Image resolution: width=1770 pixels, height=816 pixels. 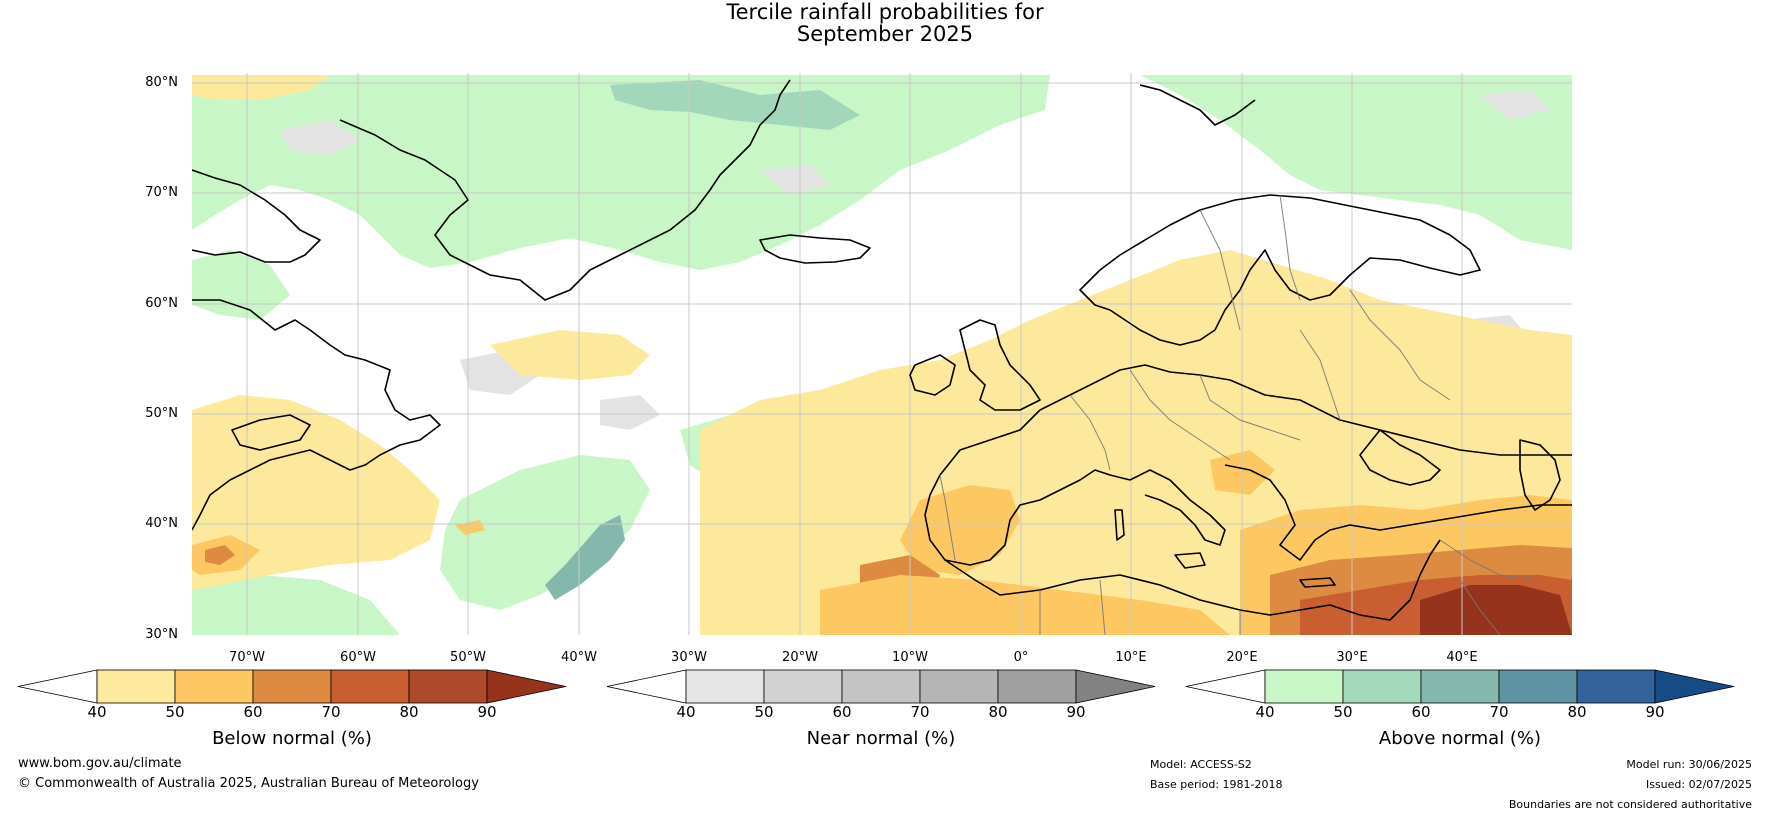 What do you see at coordinates (1356, 162) in the screenshot?
I see `above-normal-arctic-east` at bounding box center [1356, 162].